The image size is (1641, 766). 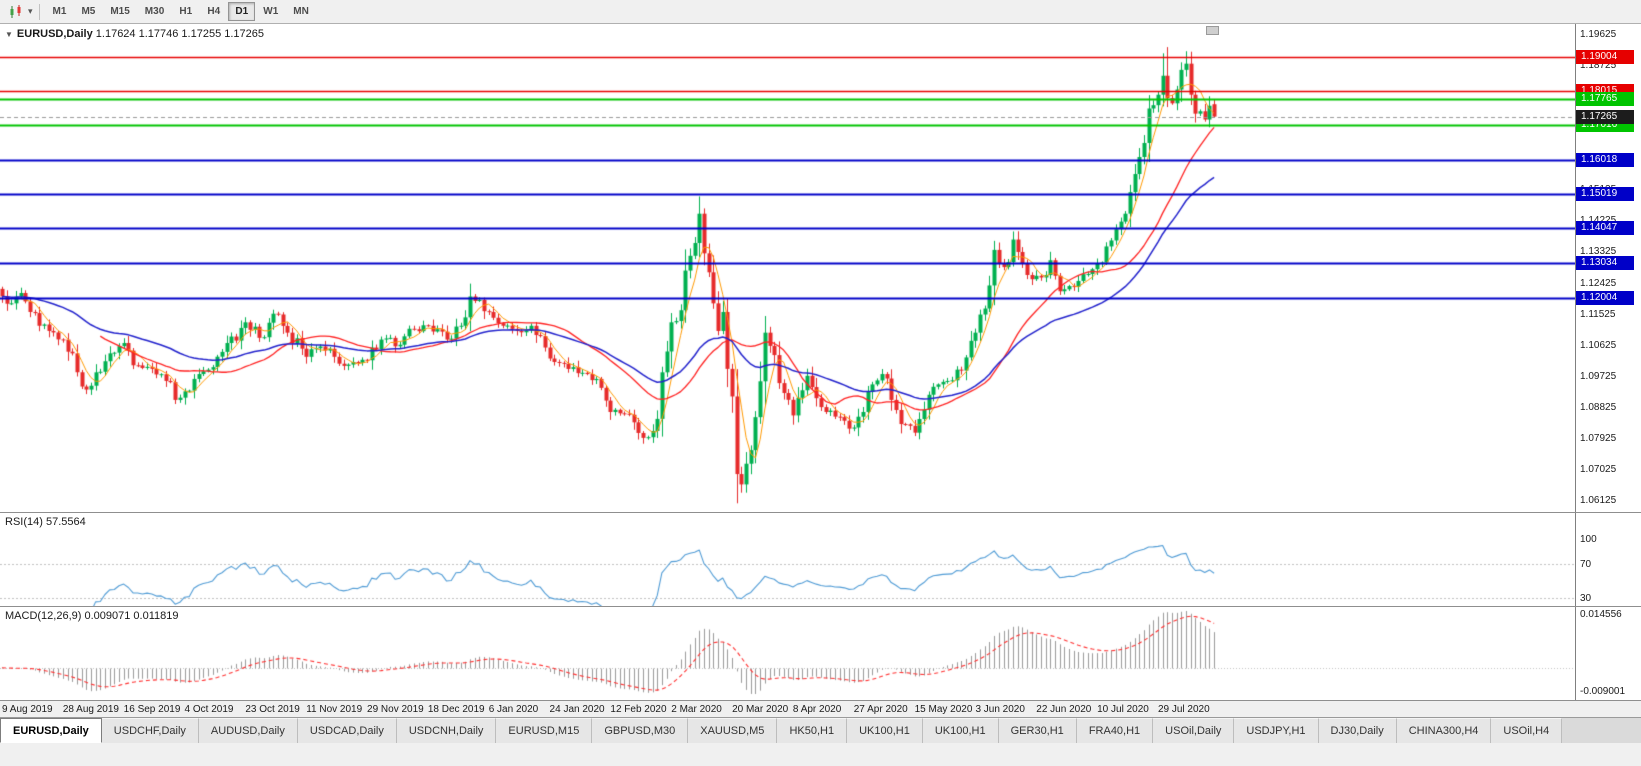 What do you see at coordinates (787, 559) in the screenshot?
I see `rsi-plot` at bounding box center [787, 559].